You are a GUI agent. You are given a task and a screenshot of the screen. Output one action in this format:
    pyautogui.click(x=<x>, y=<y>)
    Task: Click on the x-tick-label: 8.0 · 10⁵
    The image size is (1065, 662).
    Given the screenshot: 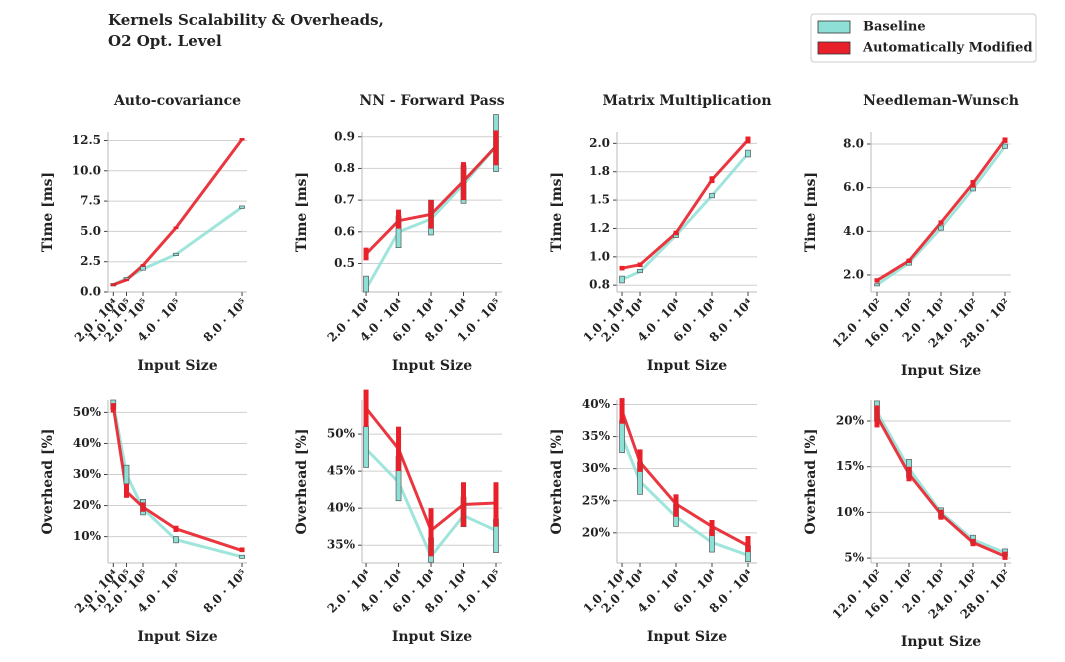 What is the action you would take?
    pyautogui.click(x=225, y=591)
    